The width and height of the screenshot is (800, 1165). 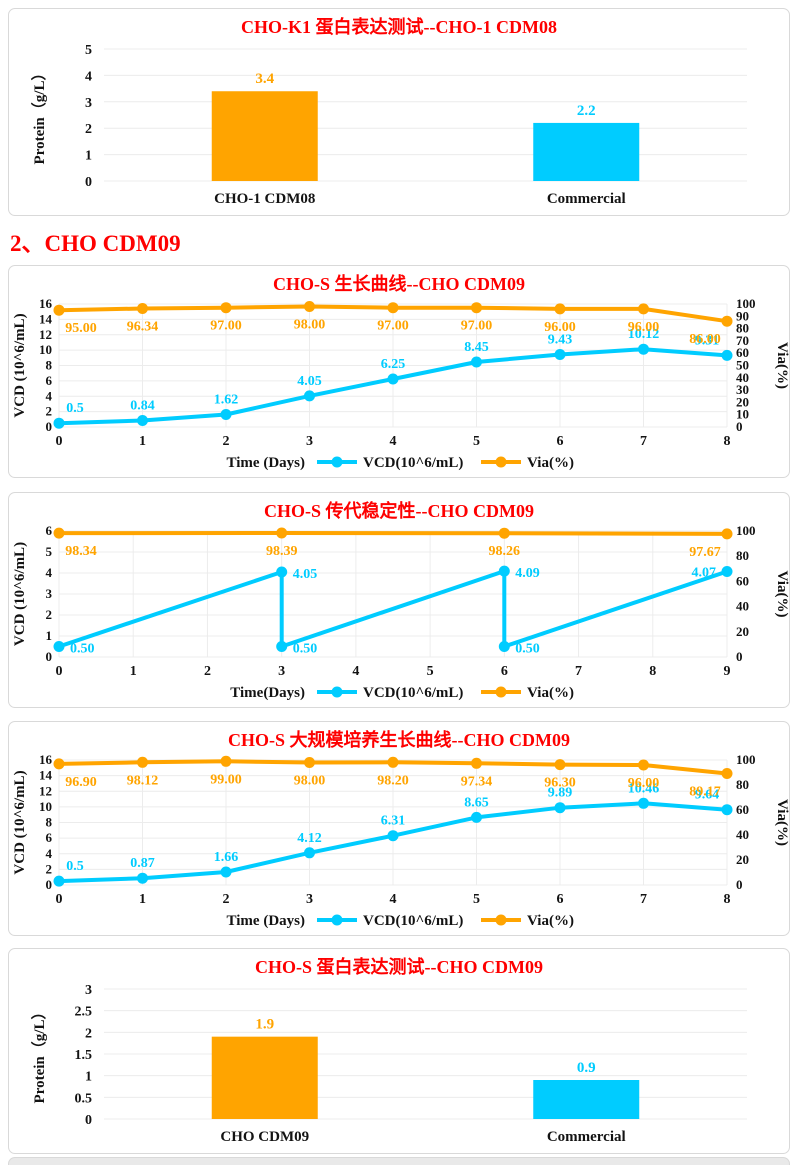 What do you see at coordinates (643, 899) in the screenshot?
I see `svg-text: 7` at bounding box center [643, 899].